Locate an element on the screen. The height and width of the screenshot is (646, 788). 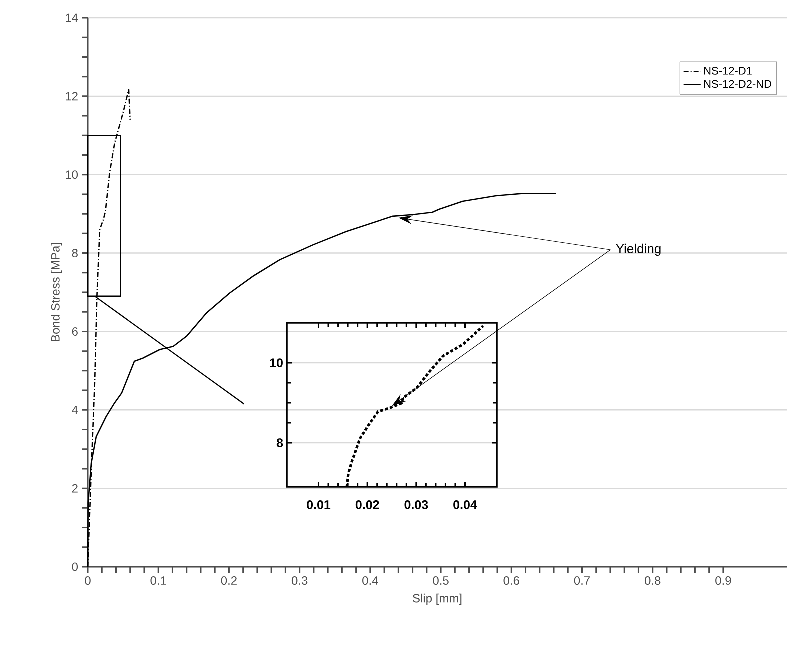
y-axis-title: Bond Stress [MPa] is located at coordinates (56, 292).